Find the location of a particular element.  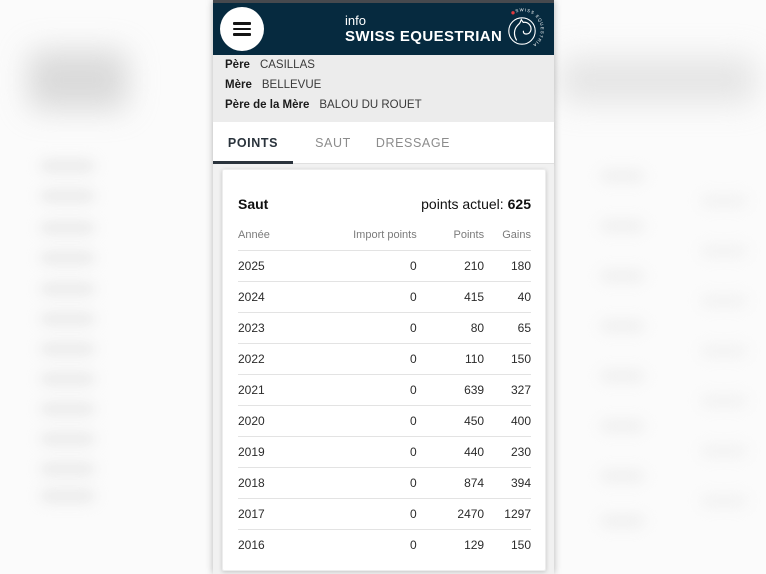

tab-dressage: DRESSAGE is located at coordinates (413, 142).